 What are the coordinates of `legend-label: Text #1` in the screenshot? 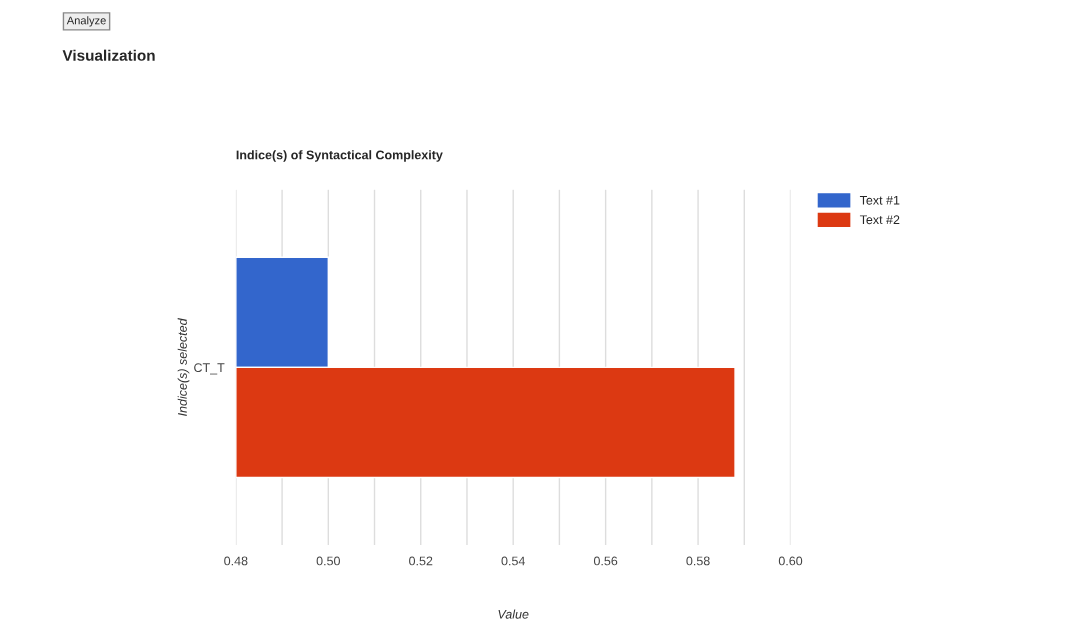 It's located at (879, 200).